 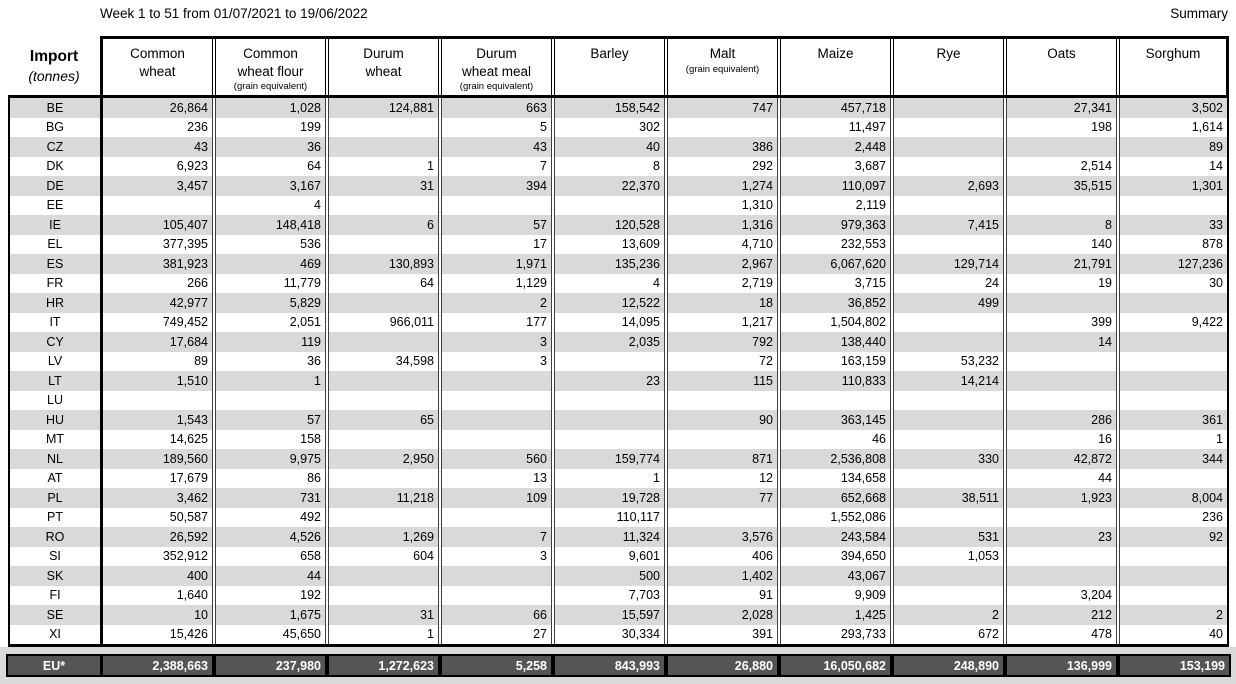 What do you see at coordinates (1061, 665) in the screenshot?
I see `eu-total-cell: 136,999` at bounding box center [1061, 665].